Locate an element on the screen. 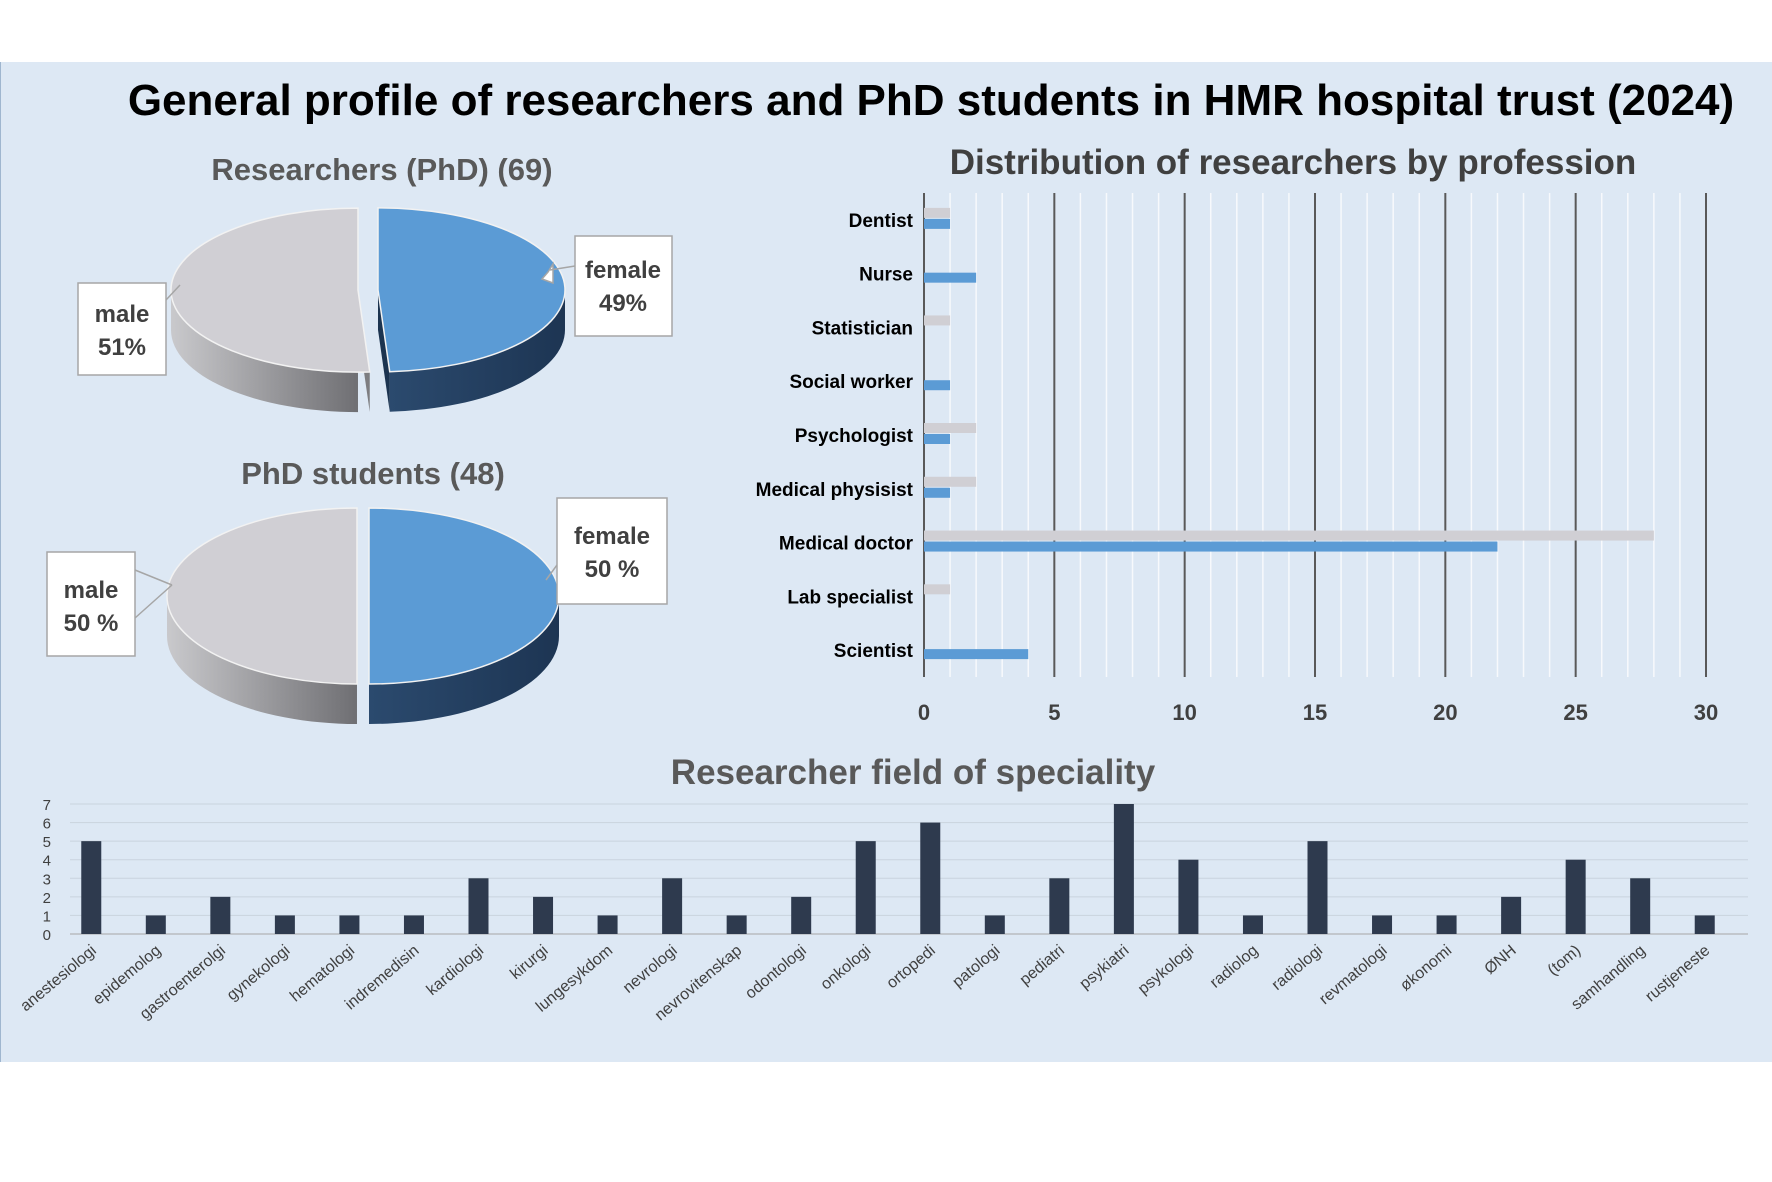 Image resolution: width=1772 pixels, height=1182 pixels. pie-researchers-female-label: female is located at coordinates (623, 270).